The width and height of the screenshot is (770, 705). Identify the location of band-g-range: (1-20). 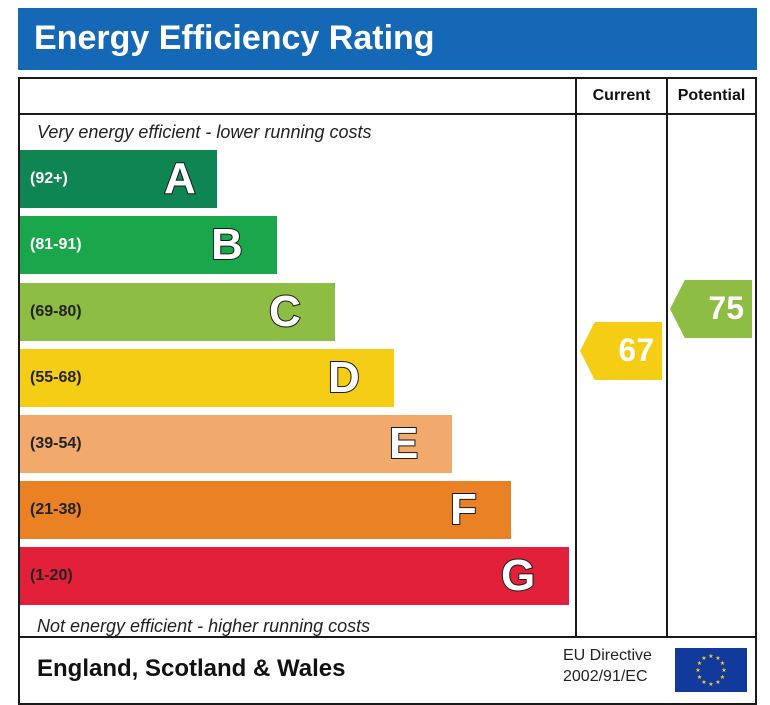
(51, 575).